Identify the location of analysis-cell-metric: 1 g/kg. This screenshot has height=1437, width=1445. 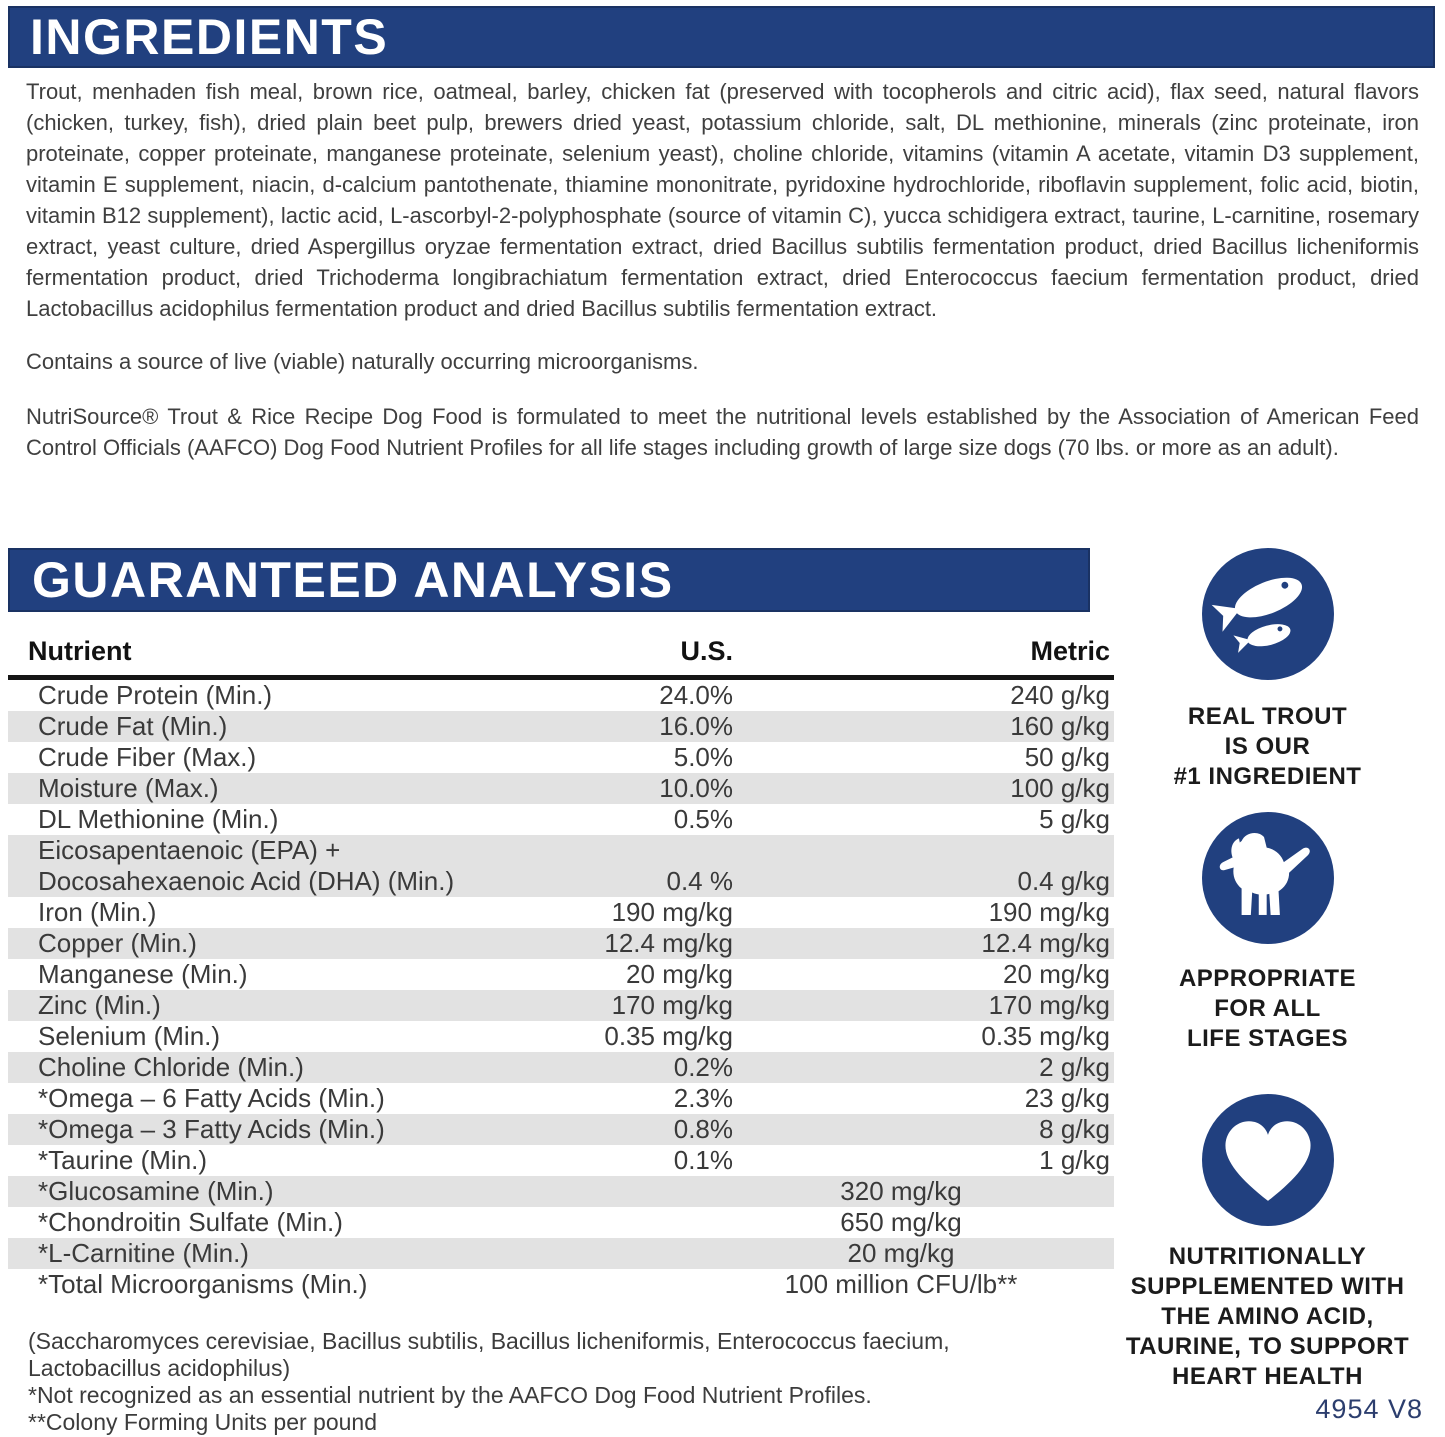
(1074, 1160).